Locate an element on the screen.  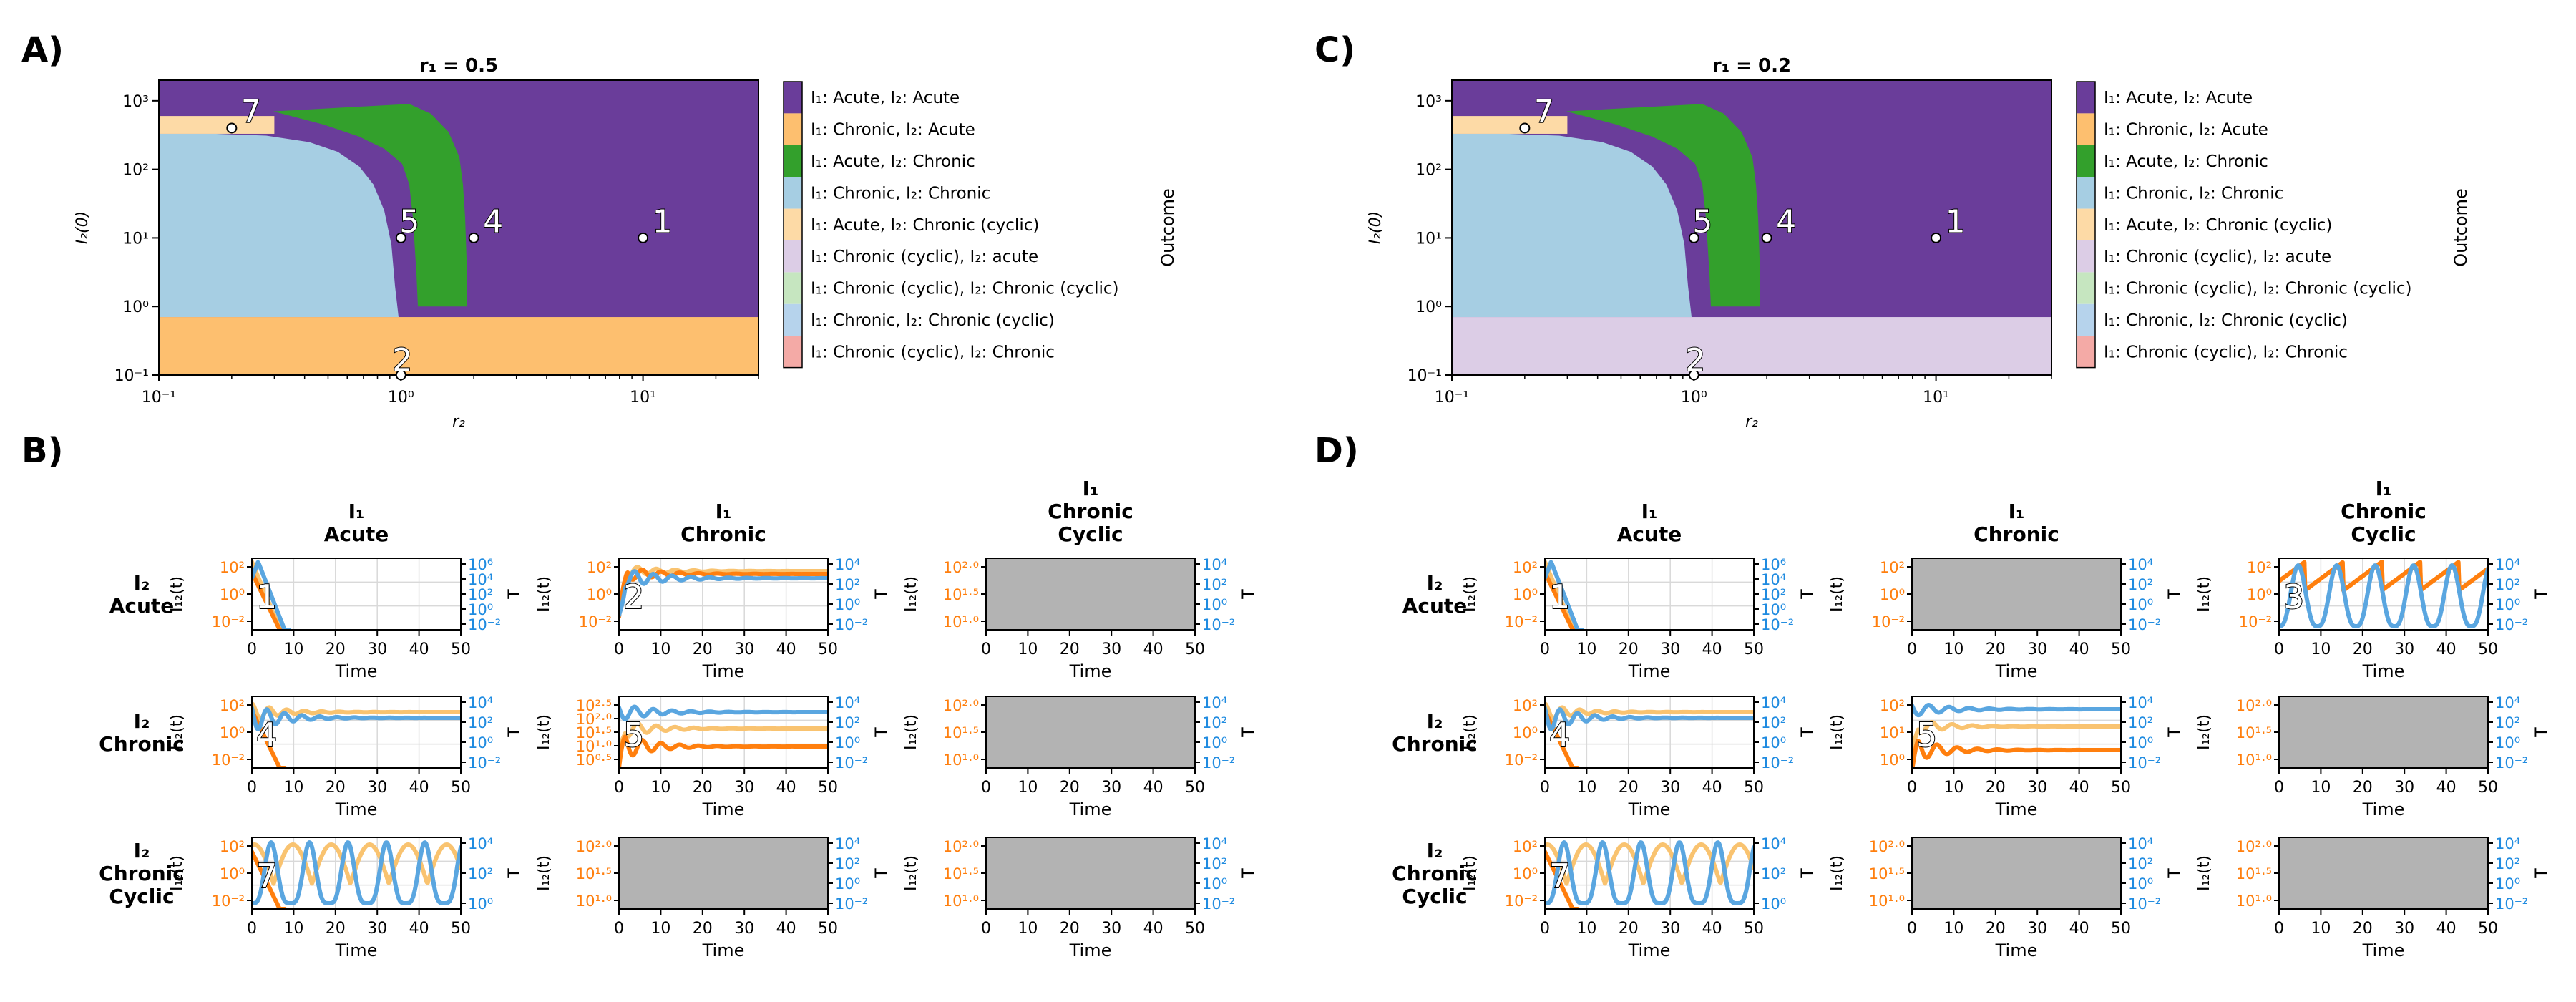
region-acute-chronic is located at coordinates (370, 206).